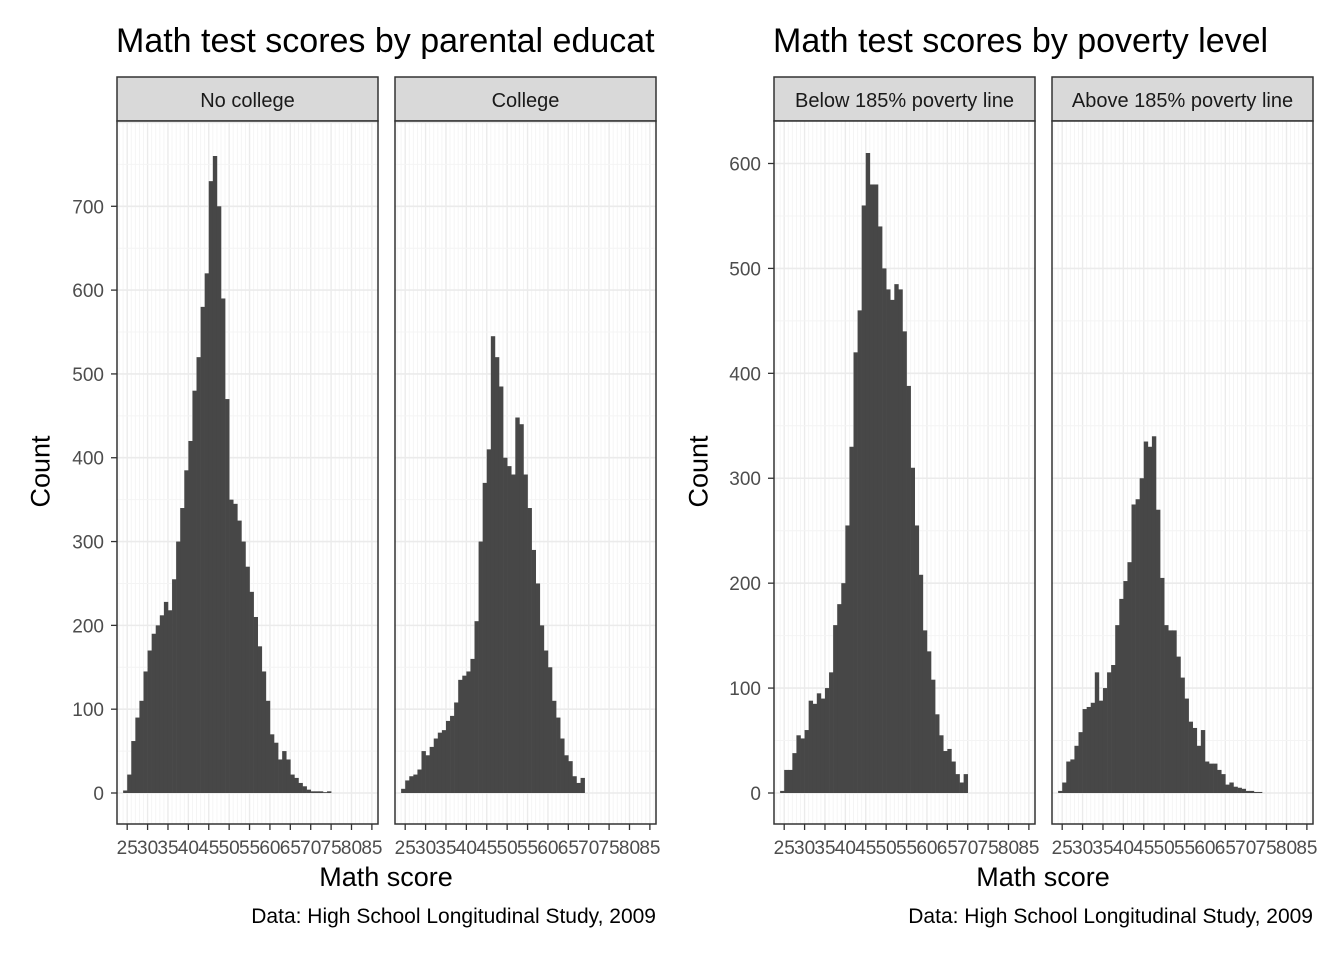  What do you see at coordinates (904, 101) in the screenshot?
I see `facet-strip-label: Below 185% poverty line` at bounding box center [904, 101].